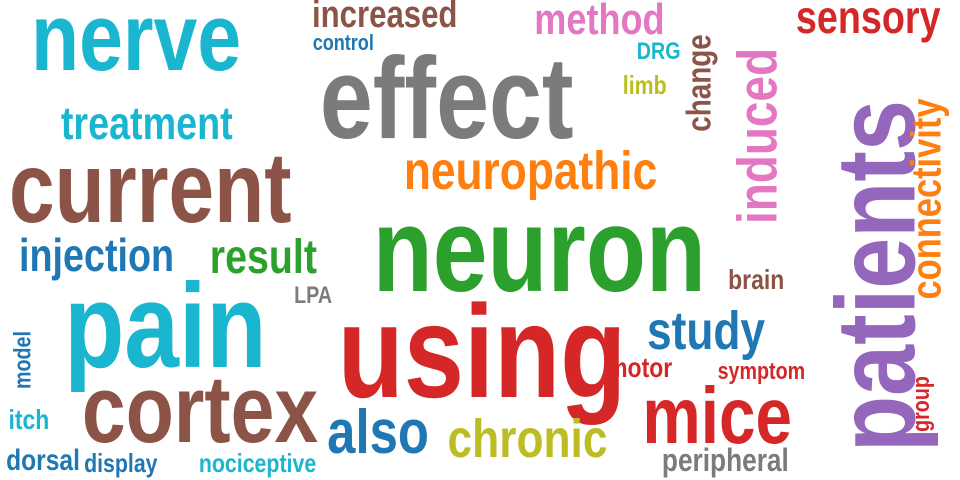  I want to click on word-using: using, so click(482, 351).